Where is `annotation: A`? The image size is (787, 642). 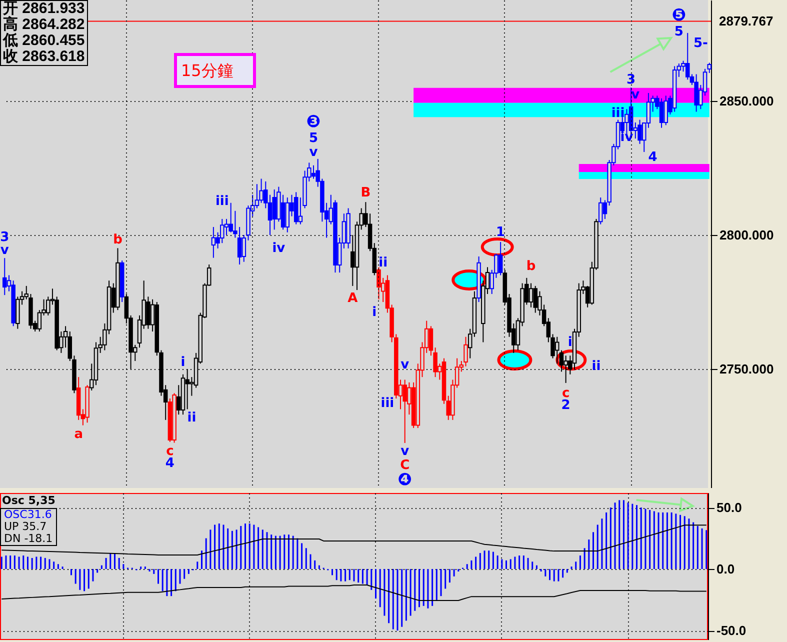
annotation: A is located at coordinates (353, 298).